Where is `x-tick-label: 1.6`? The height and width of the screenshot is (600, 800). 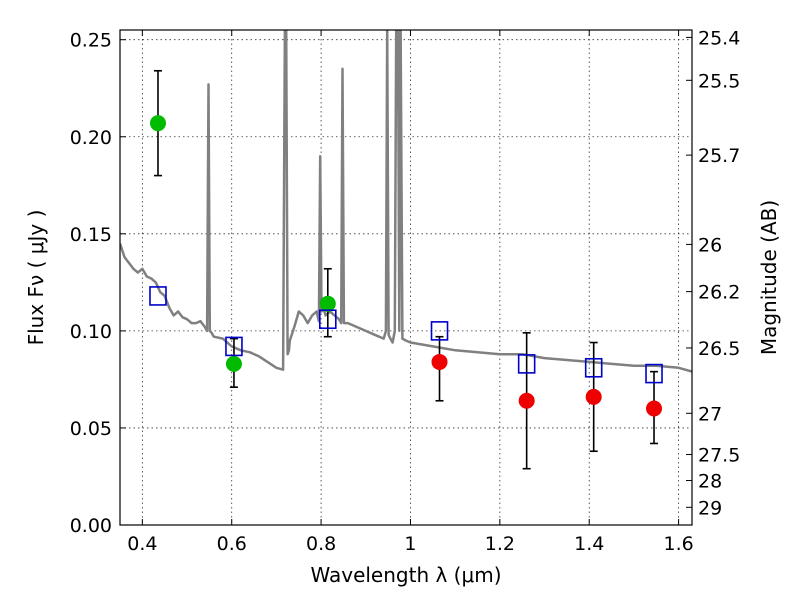
x-tick-label: 1.6 is located at coordinates (678, 544).